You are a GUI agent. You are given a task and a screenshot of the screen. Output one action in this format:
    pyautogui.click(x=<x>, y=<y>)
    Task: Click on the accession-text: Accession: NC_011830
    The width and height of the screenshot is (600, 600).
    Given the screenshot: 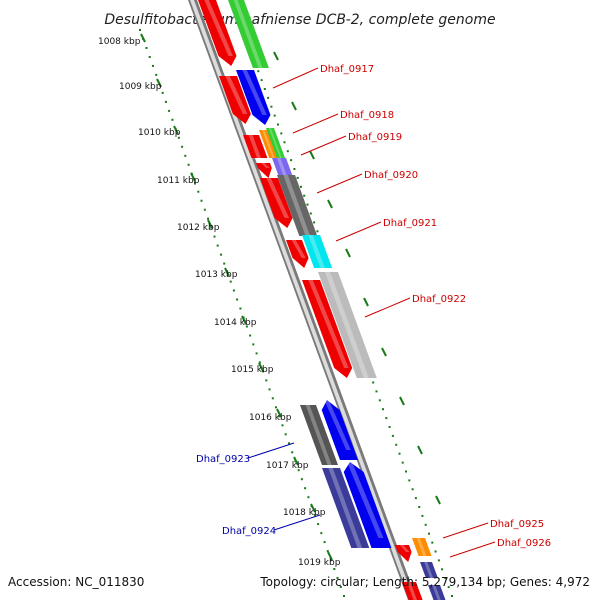 What is the action you would take?
    pyautogui.click(x=76, y=582)
    